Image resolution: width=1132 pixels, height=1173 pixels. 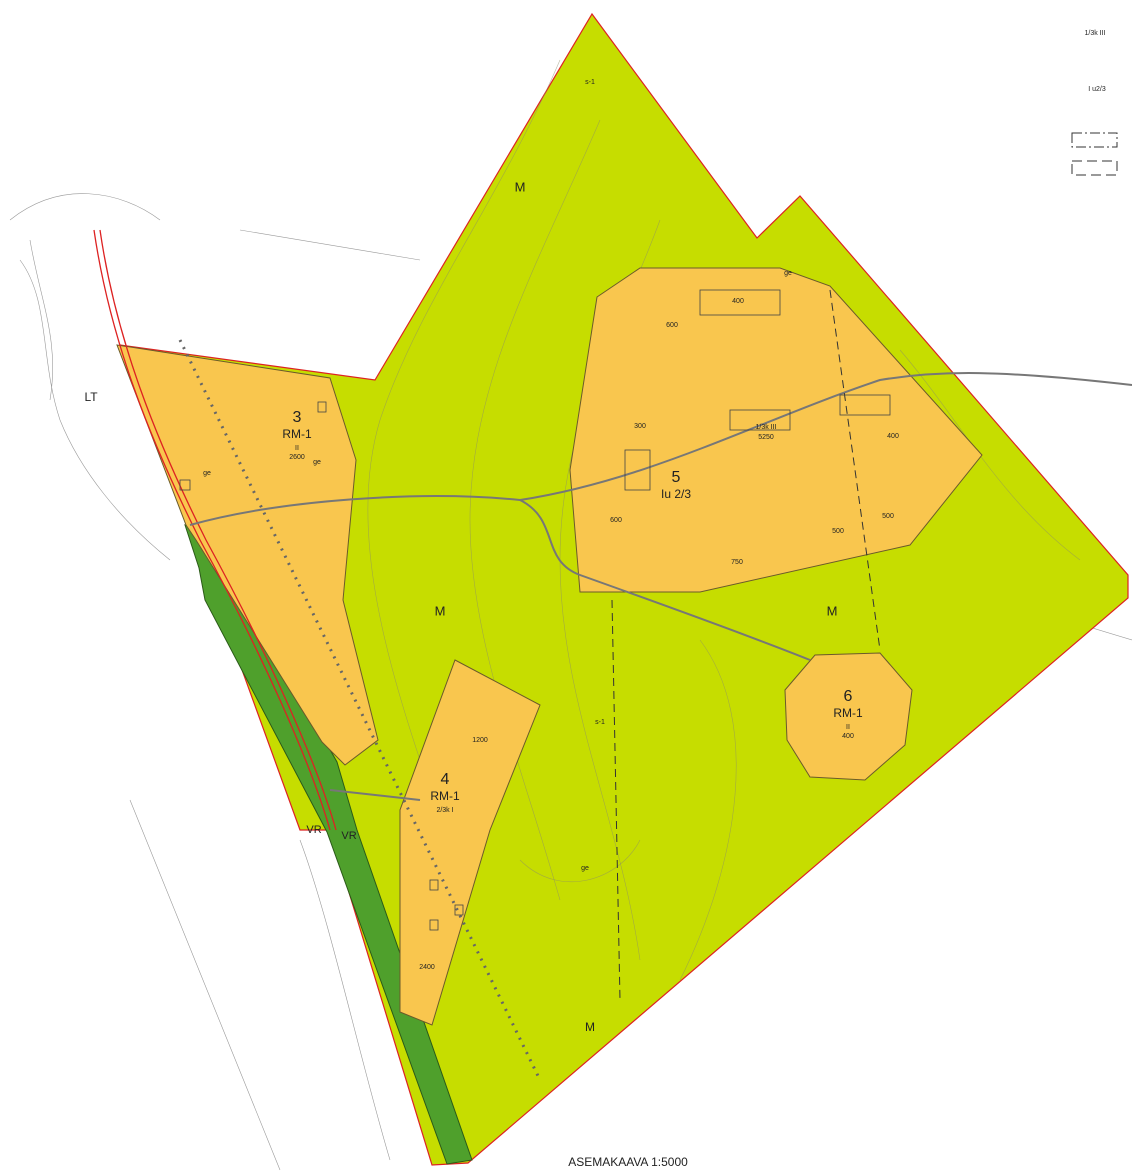 I want to click on block-area: 400, so click(x=848, y=736).